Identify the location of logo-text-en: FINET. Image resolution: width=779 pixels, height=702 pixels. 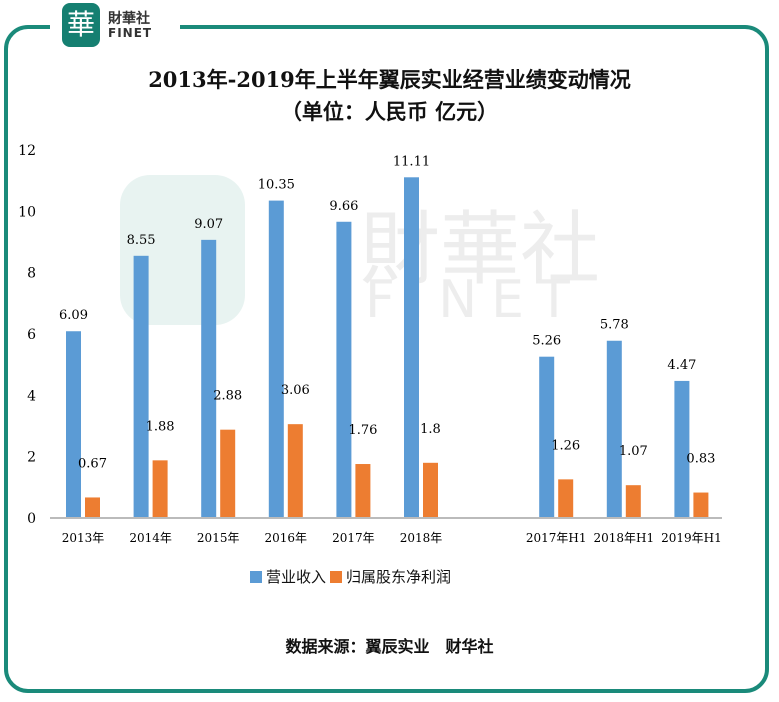
(130, 33).